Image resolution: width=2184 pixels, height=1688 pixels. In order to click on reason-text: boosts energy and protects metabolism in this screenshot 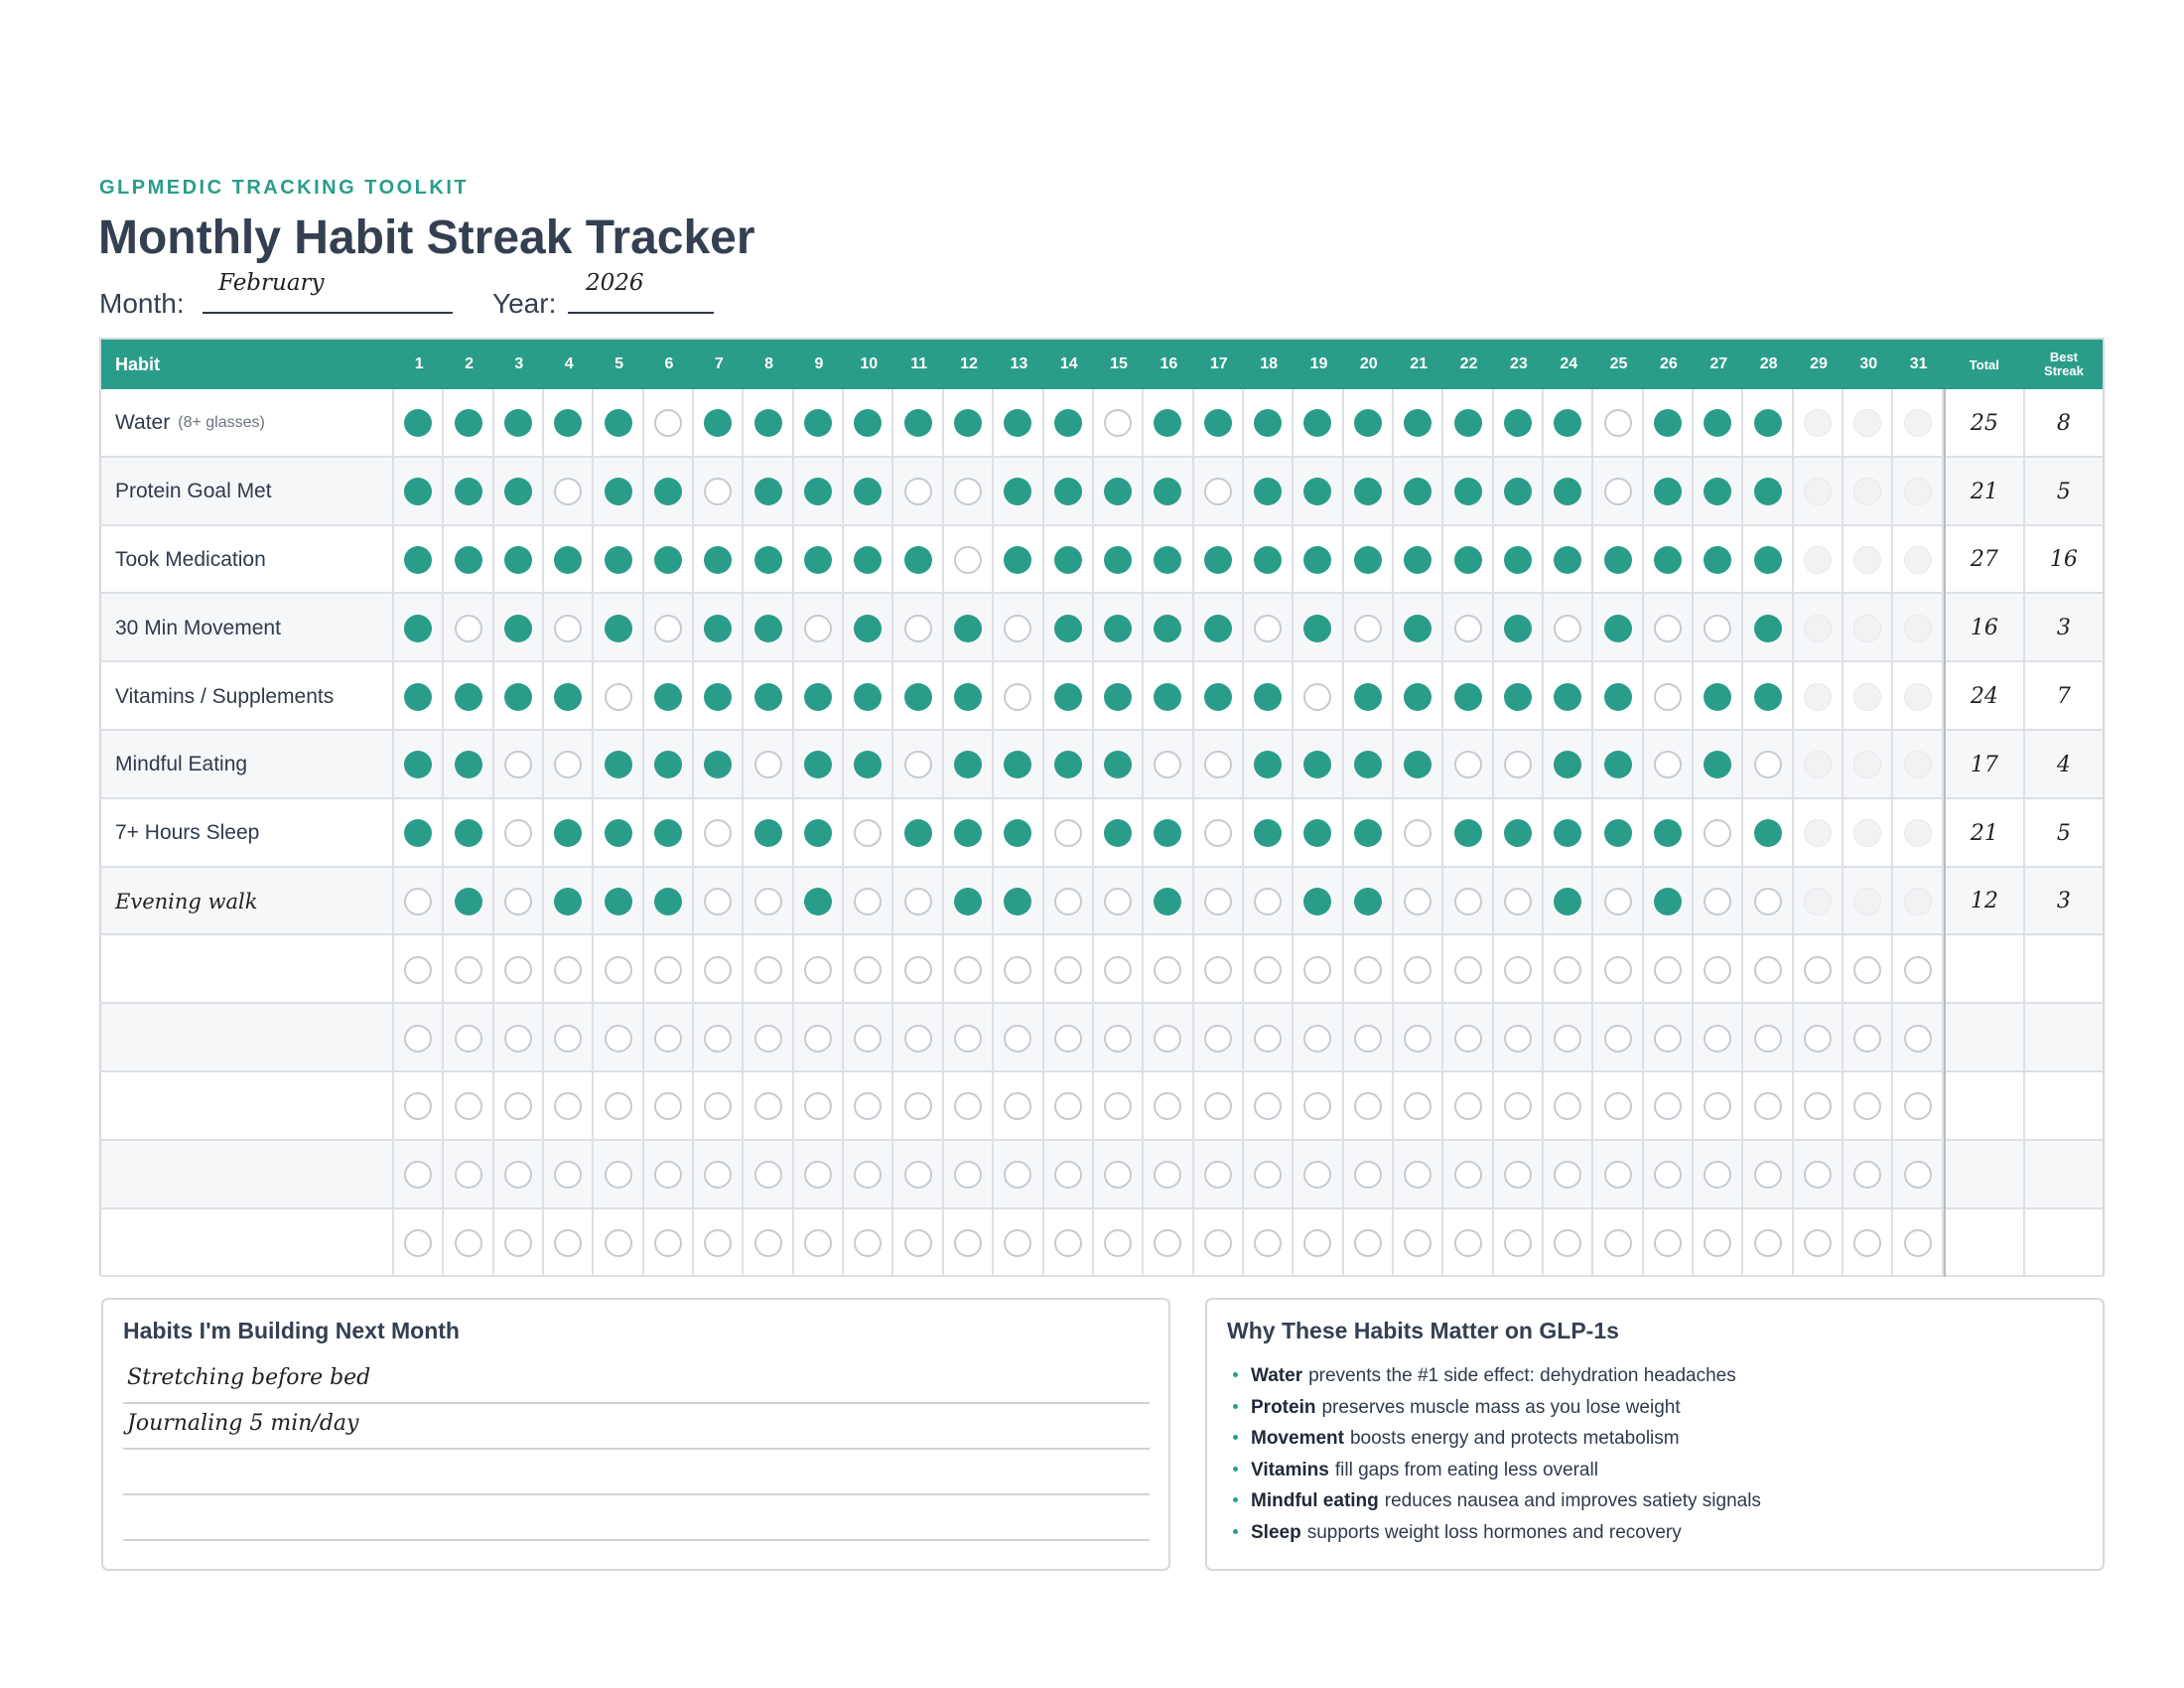, I will do `click(1514, 1438)`.